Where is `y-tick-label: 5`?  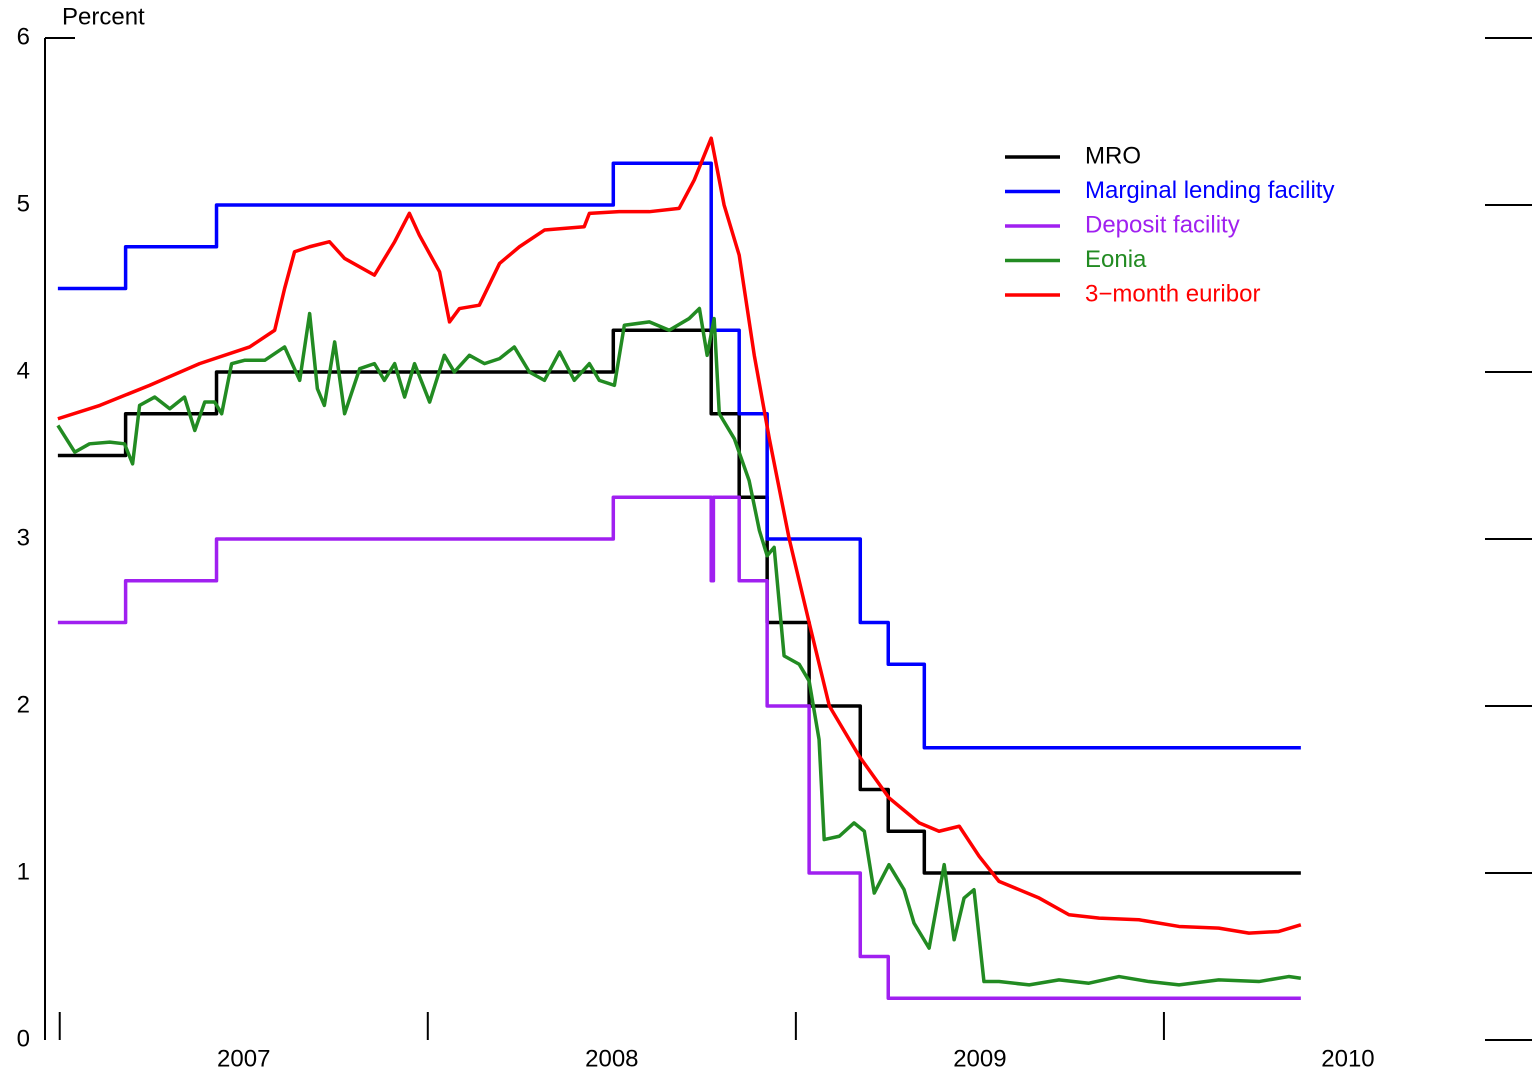
y-tick-label: 5 is located at coordinates (23, 203).